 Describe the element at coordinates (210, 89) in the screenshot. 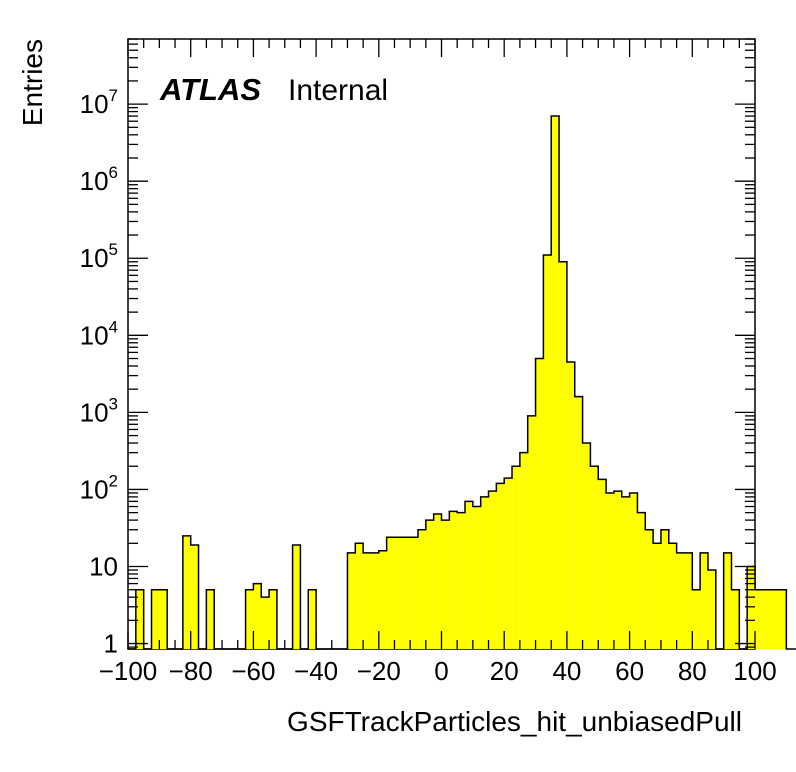

I see `atlas-label: ATLAS` at that location.